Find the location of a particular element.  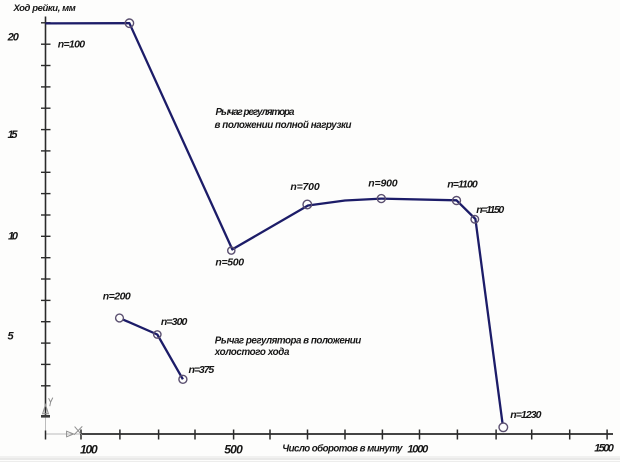

svg-text: n=300 is located at coordinates (174, 322).